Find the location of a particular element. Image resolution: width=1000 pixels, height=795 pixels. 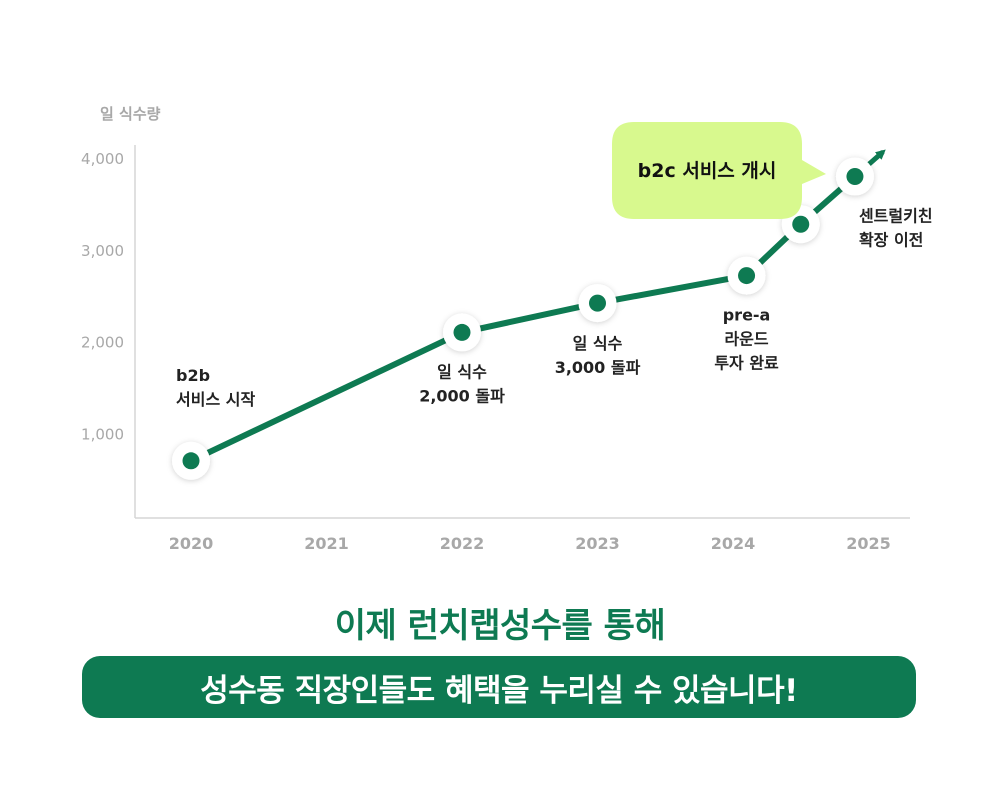

milestone-label: 일 식수 2,000 돌파 is located at coordinates (462, 383).